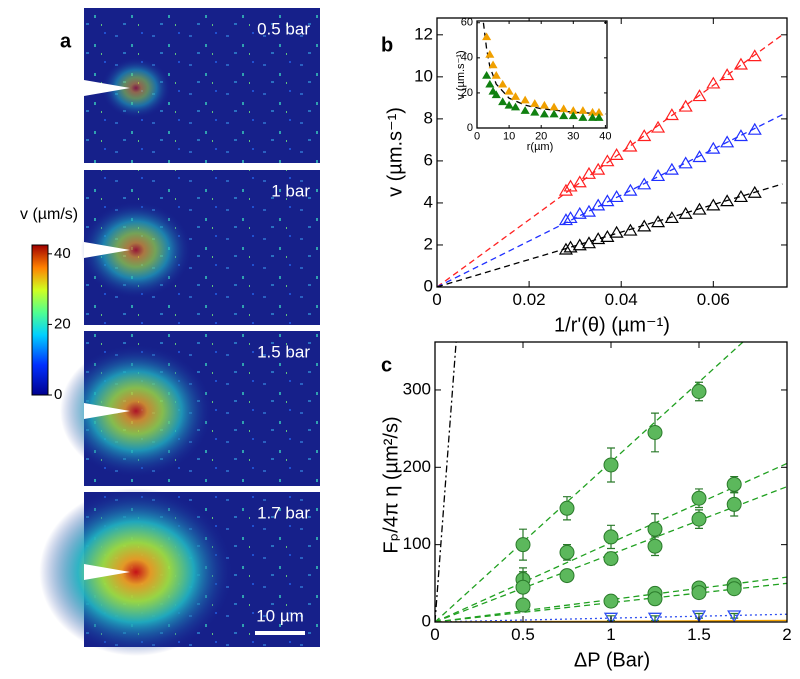  What do you see at coordinates (423, 33) in the screenshot?
I see `y-tick-label: 12` at bounding box center [423, 33].